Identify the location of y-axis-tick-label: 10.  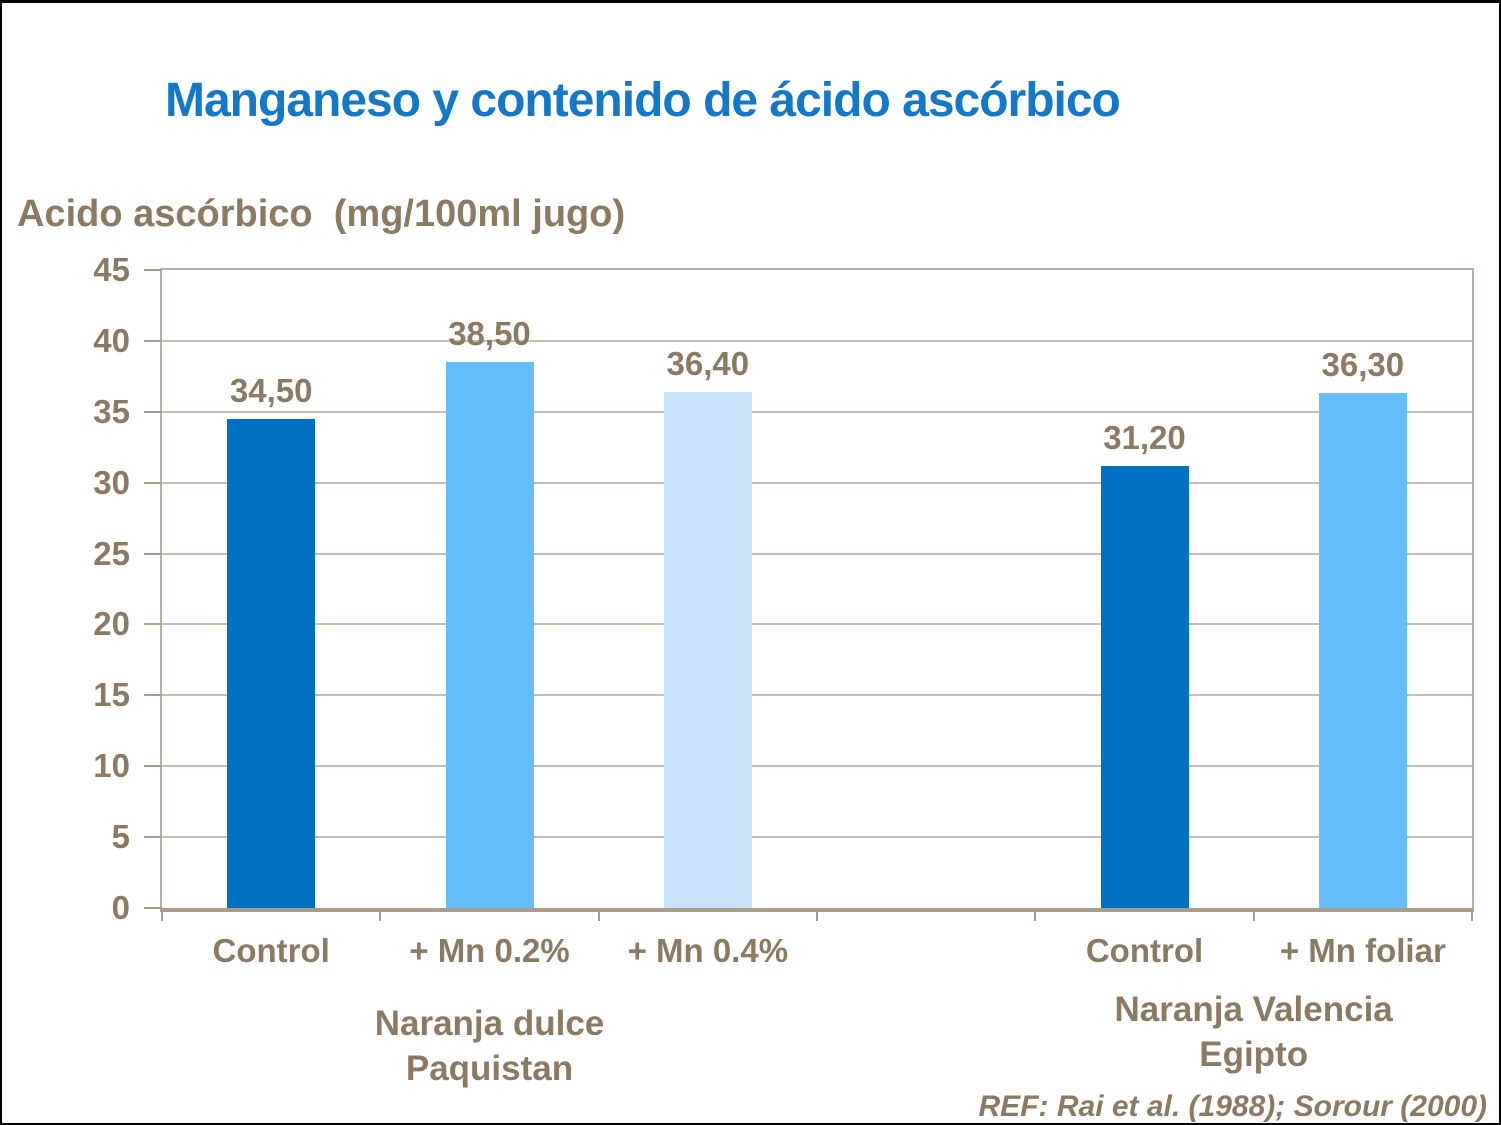
(111, 766).